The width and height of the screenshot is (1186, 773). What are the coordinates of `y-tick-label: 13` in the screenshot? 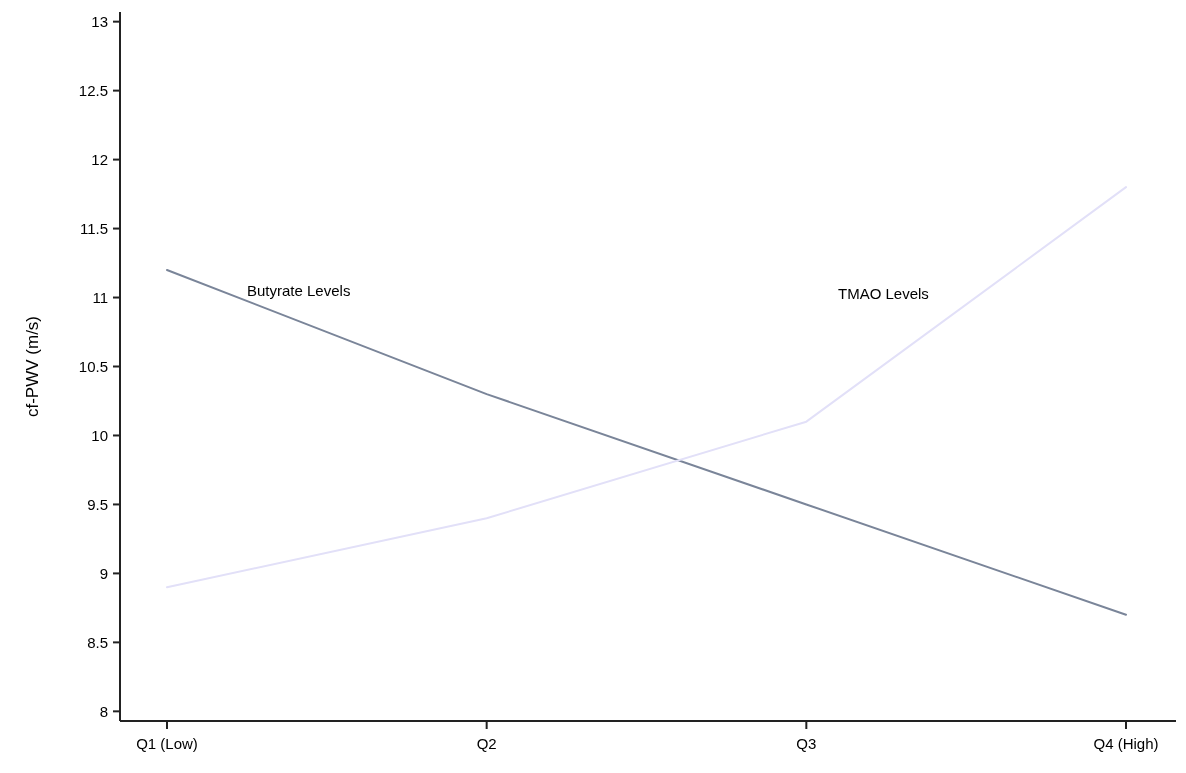 It's located at (99, 21).